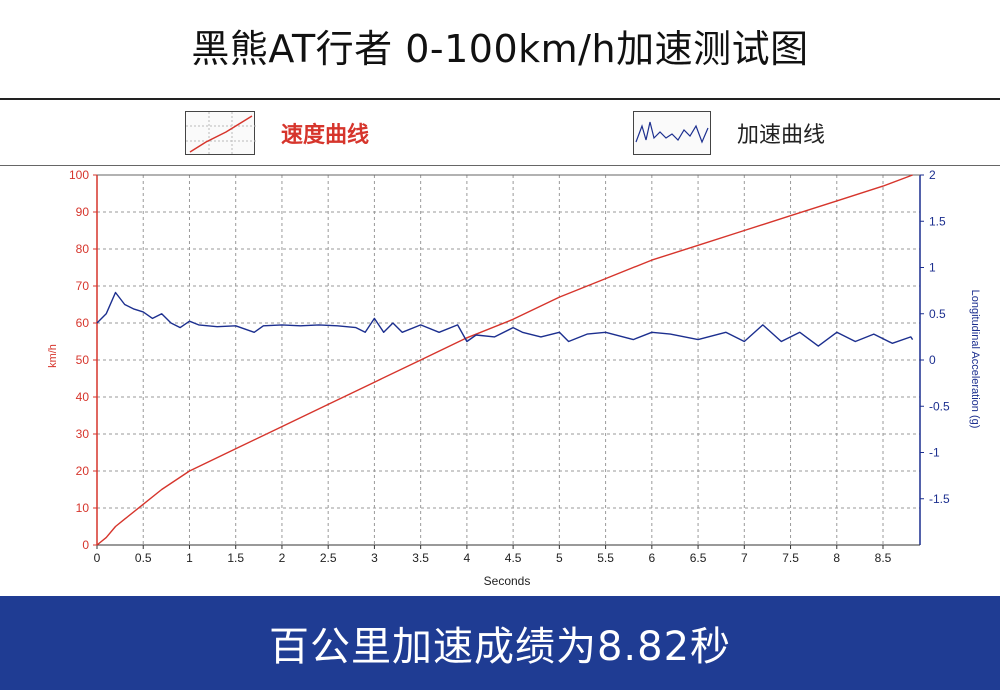 Image resolution: width=1000 pixels, height=690 pixels. What do you see at coordinates (790, 558) in the screenshot?
I see `x-tick-label: 7.5` at bounding box center [790, 558].